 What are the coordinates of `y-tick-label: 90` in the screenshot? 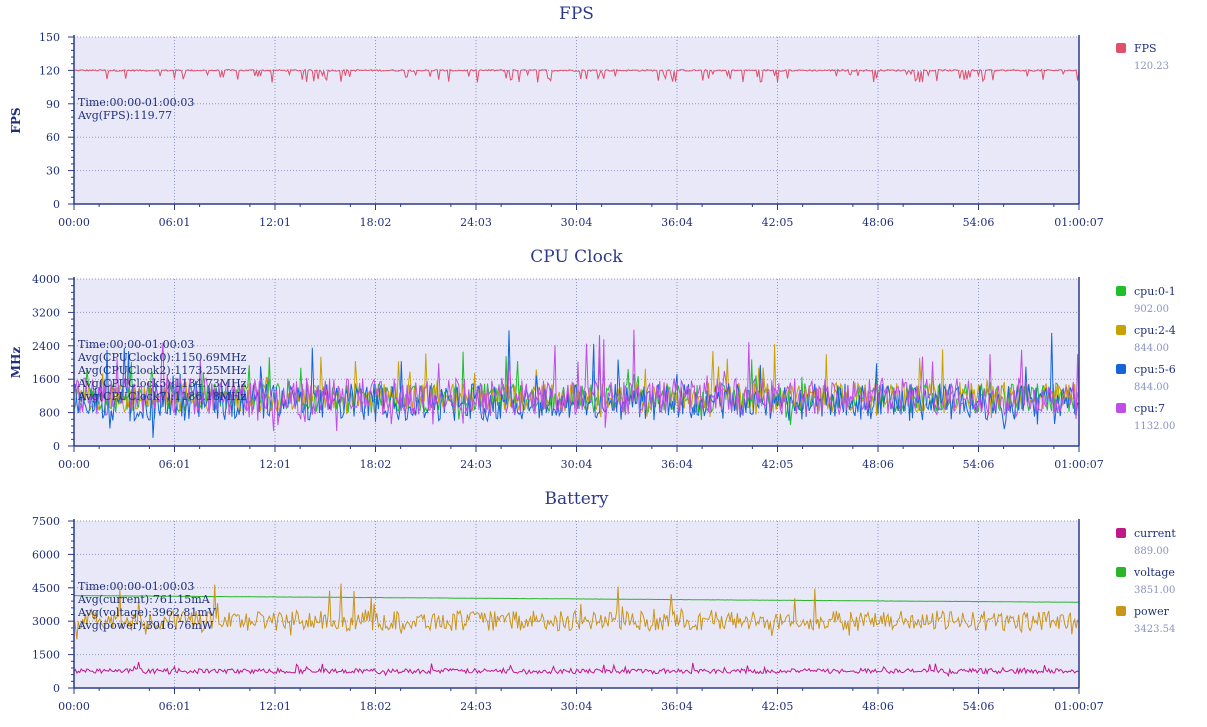 It's located at (53, 104).